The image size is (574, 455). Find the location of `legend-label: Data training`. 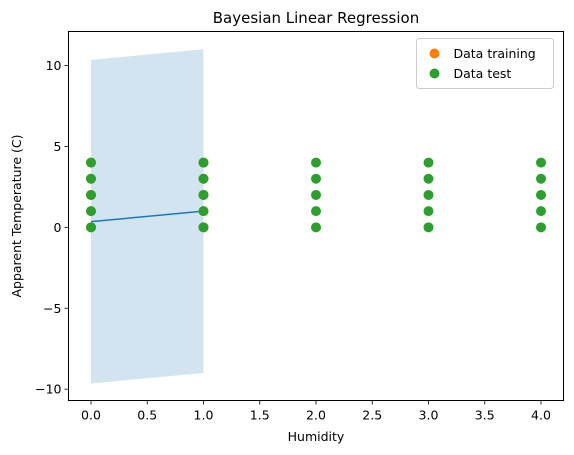

legend-label: Data training is located at coordinates (495, 53).